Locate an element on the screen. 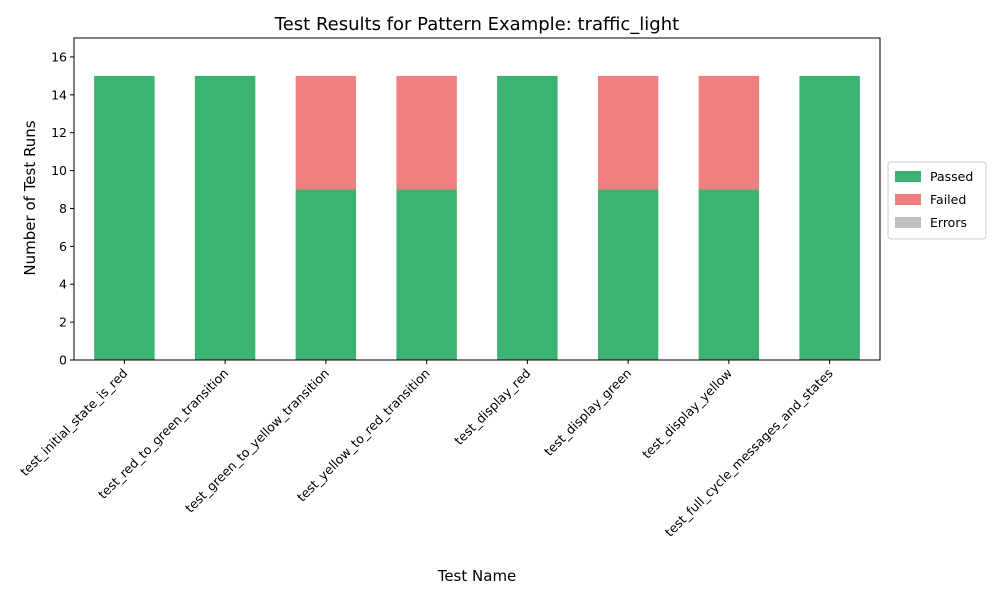  legend-label-passed: Passed is located at coordinates (951, 176).